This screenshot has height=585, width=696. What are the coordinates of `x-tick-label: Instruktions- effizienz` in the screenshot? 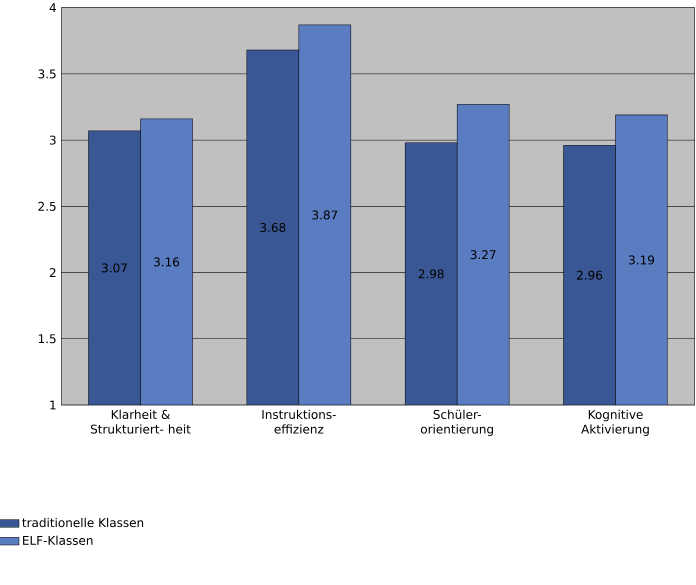 It's located at (299, 422).